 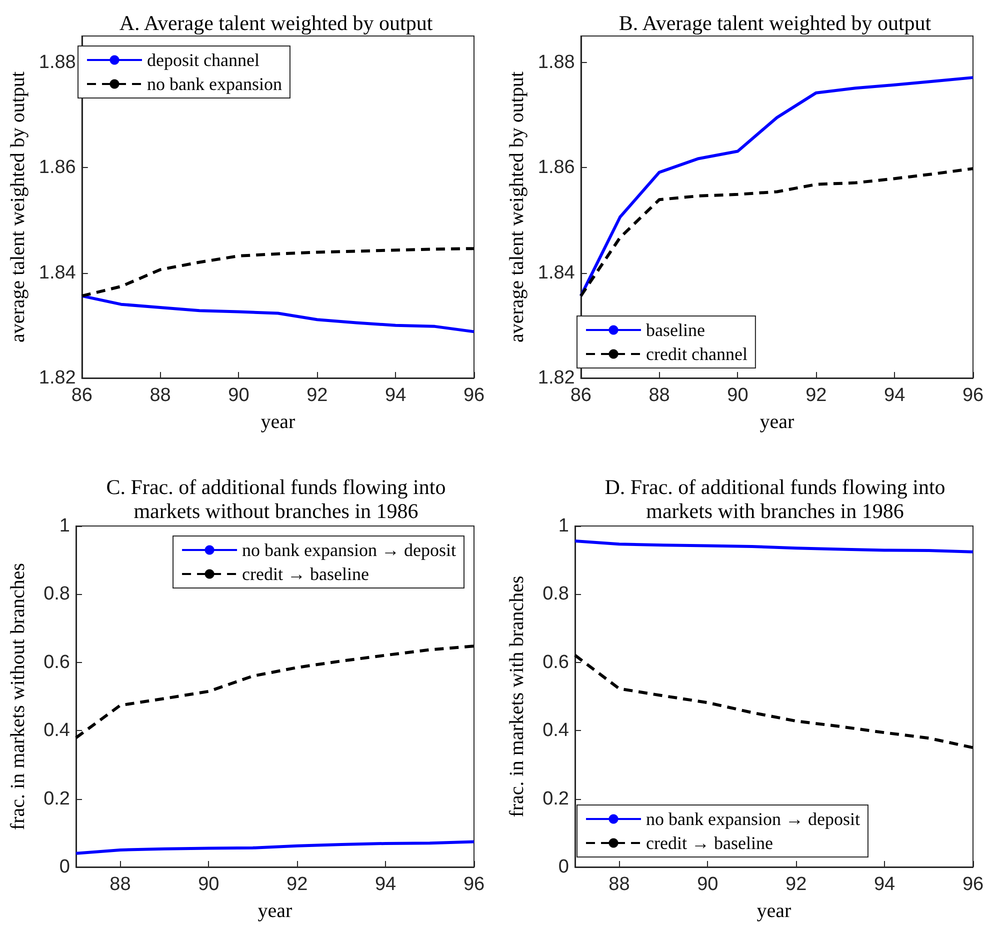 What do you see at coordinates (214, 84) in the screenshot?
I see `legend-label: no bank expansion` at bounding box center [214, 84].